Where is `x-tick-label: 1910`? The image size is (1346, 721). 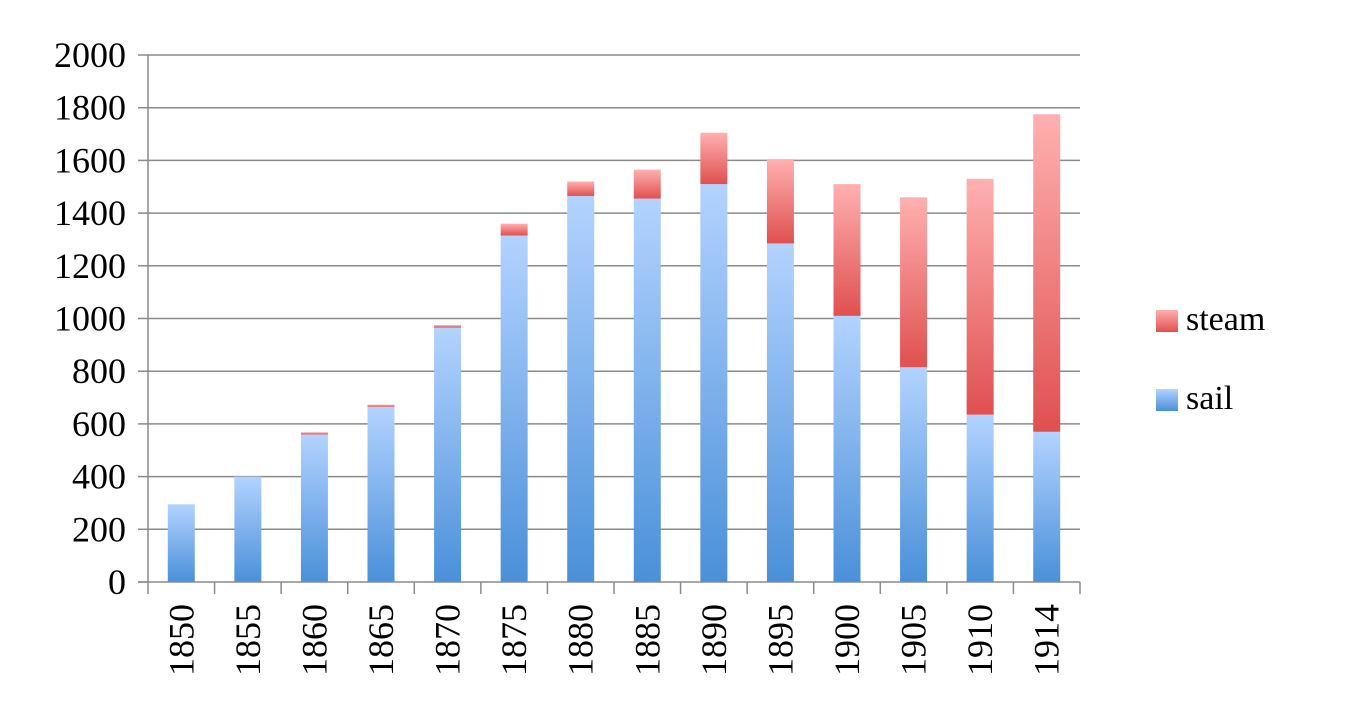 x-tick-label: 1910 is located at coordinates (980, 640).